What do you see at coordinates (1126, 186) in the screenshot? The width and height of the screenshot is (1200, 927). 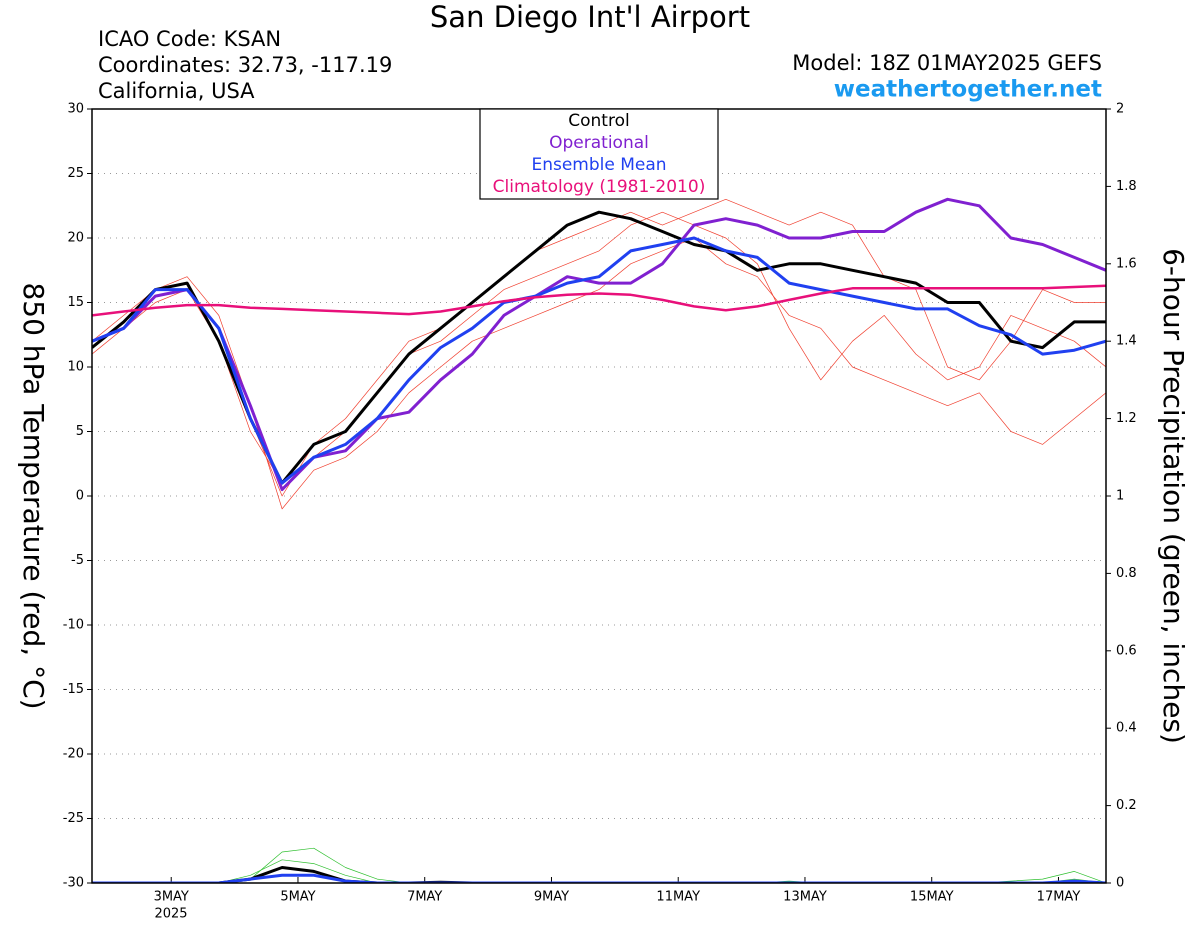 I see `y2-tick-label: 1.8` at bounding box center [1126, 186].